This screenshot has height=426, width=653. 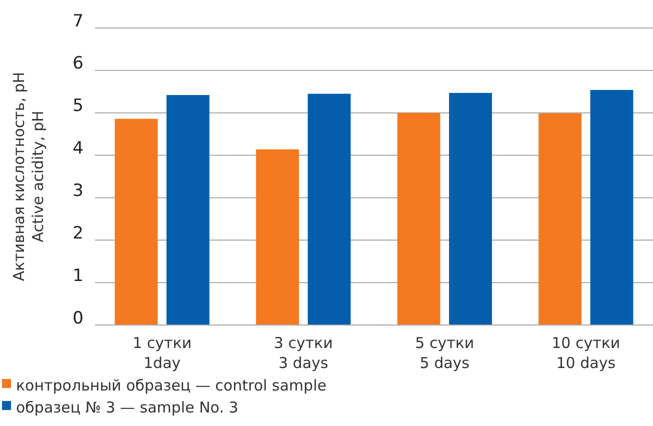 I want to click on x-tick-label: 5 сутки 5 days, so click(x=444, y=353).